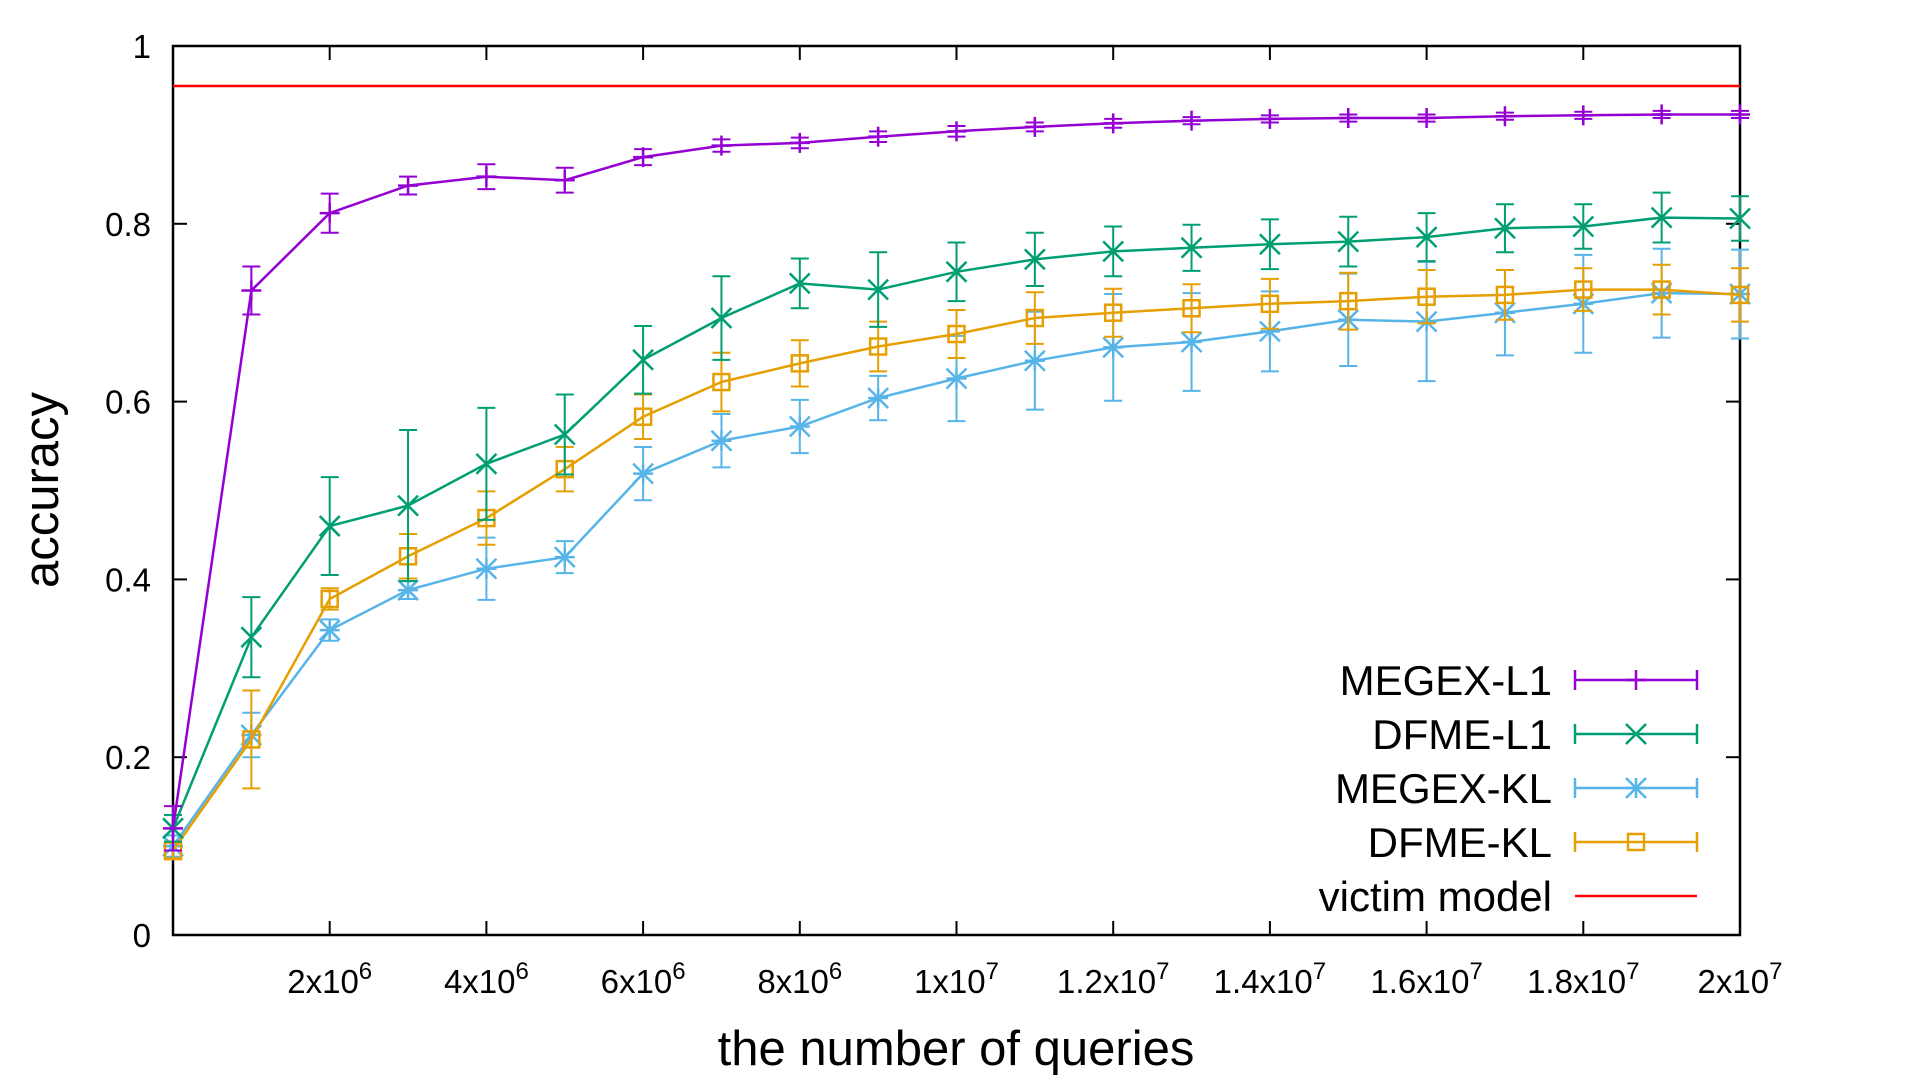  What do you see at coordinates (1106, 981) in the screenshot?
I see `x-tick-label-base: 1.2x10` at bounding box center [1106, 981].